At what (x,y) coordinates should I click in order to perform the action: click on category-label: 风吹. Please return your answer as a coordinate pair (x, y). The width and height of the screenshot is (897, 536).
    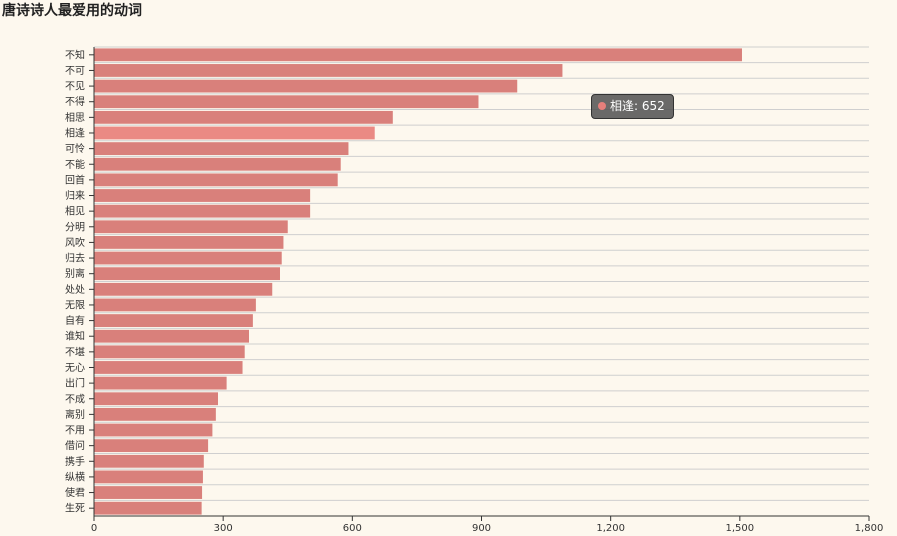
    Looking at the image, I should click on (75, 242).